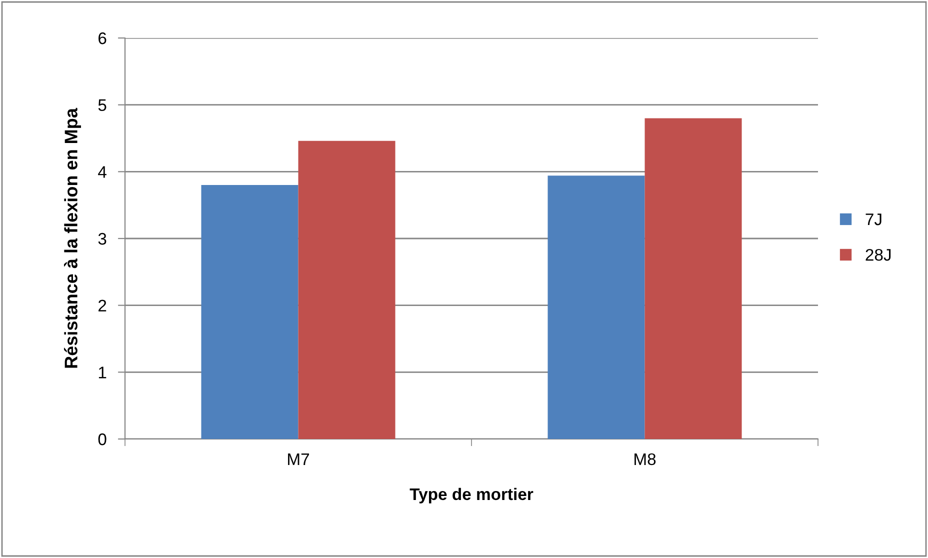  I want to click on y-tick-label: 3, so click(102, 238).